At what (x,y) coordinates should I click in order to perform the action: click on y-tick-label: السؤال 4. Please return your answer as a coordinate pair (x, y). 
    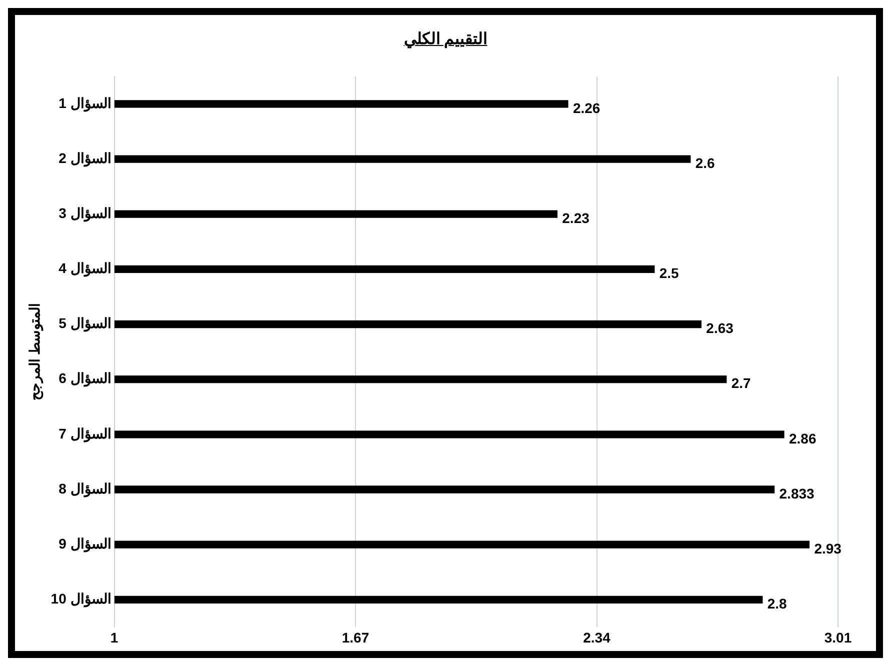
    Looking at the image, I should click on (85, 269).